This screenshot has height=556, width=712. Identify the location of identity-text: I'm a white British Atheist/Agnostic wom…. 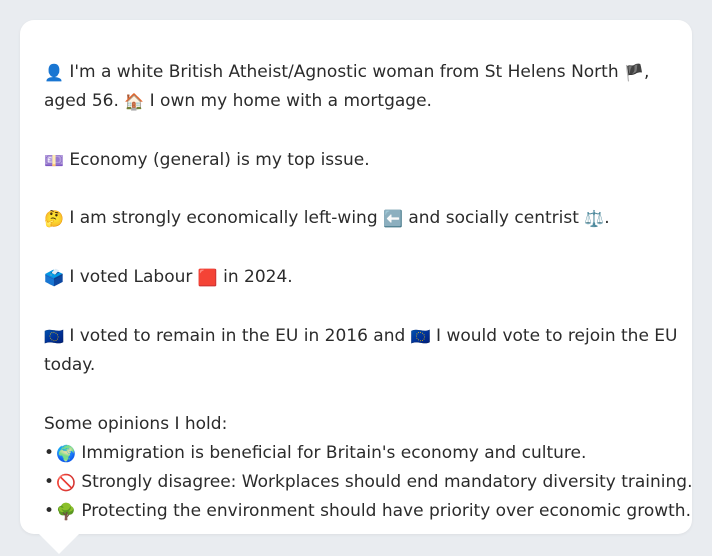
(344, 72).